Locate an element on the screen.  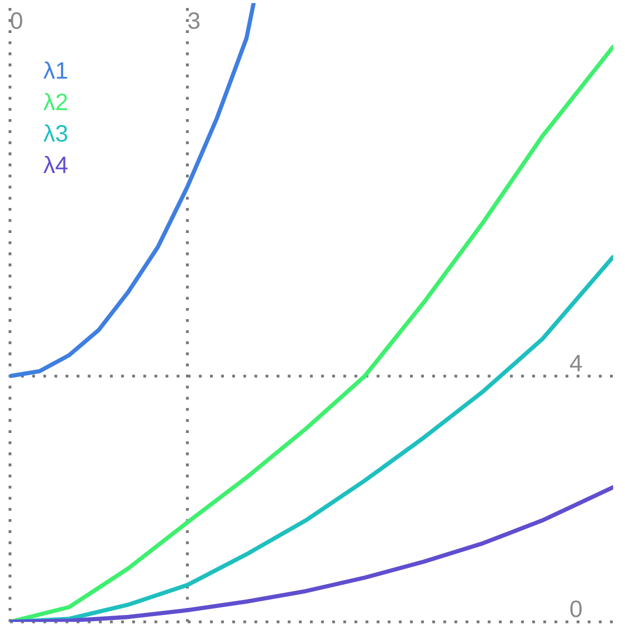
y-tick-label: 4 is located at coordinates (576, 363).